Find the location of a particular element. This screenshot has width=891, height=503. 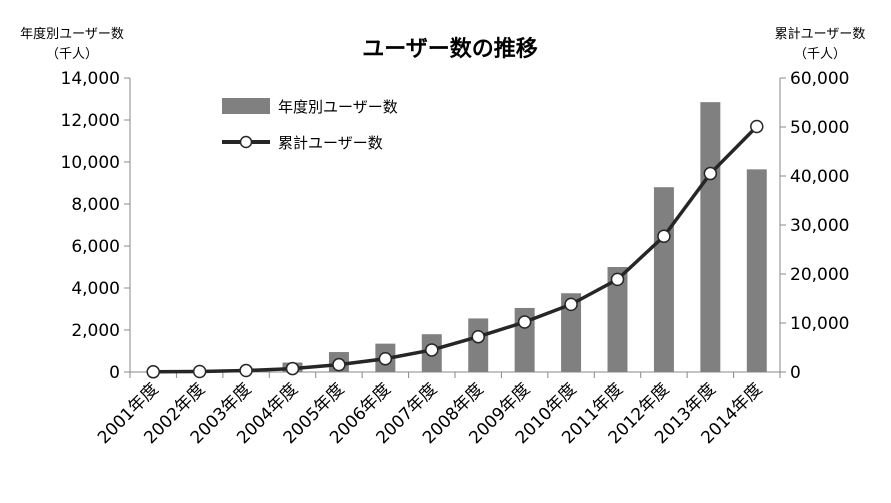

left-tick-label: 6,000 is located at coordinates (95, 247).